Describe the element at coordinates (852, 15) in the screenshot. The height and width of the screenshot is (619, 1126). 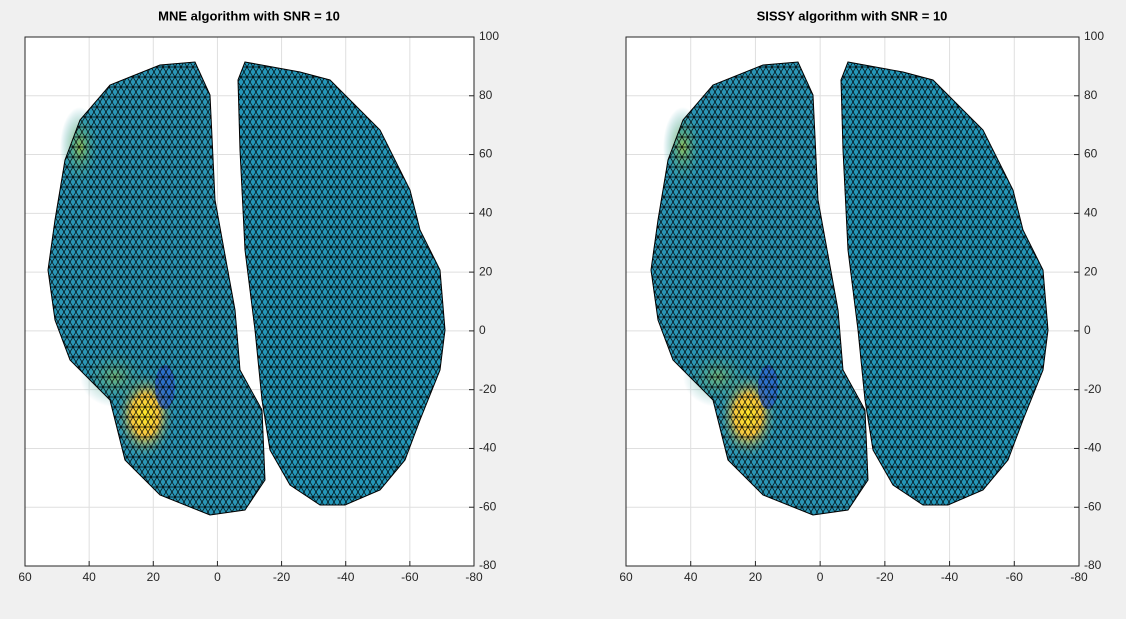
I see `chart-title: SISSY algorithm with SNR = 10` at that location.